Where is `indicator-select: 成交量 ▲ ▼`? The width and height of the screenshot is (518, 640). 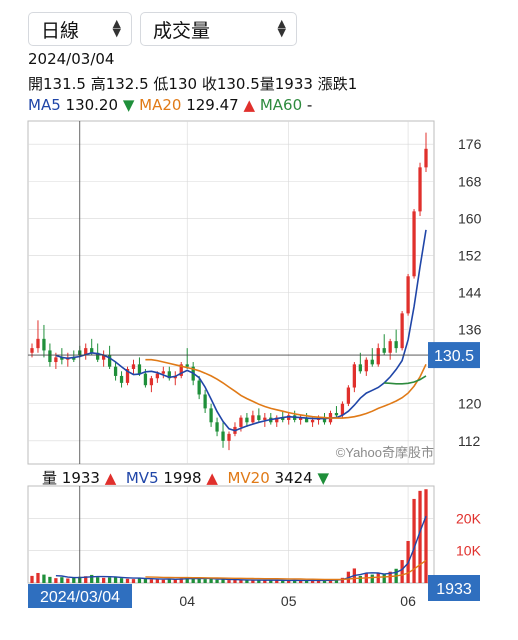 indicator-select: 成交量 ▲ ▼ is located at coordinates (218, 29).